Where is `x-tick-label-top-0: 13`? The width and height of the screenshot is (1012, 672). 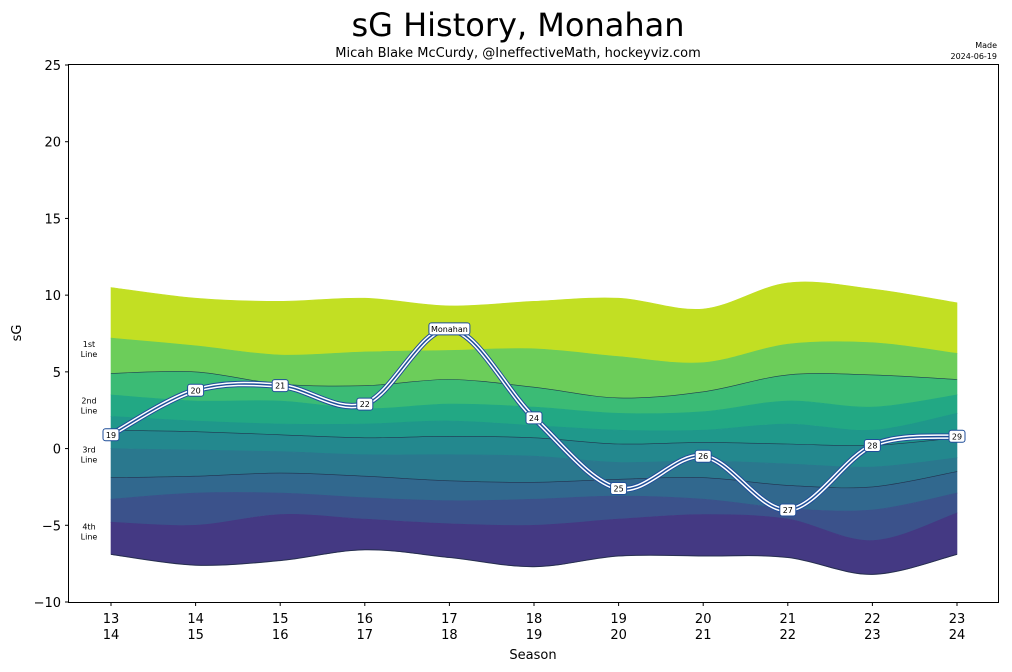 x-tick-label-top-0: 13 is located at coordinates (111, 619).